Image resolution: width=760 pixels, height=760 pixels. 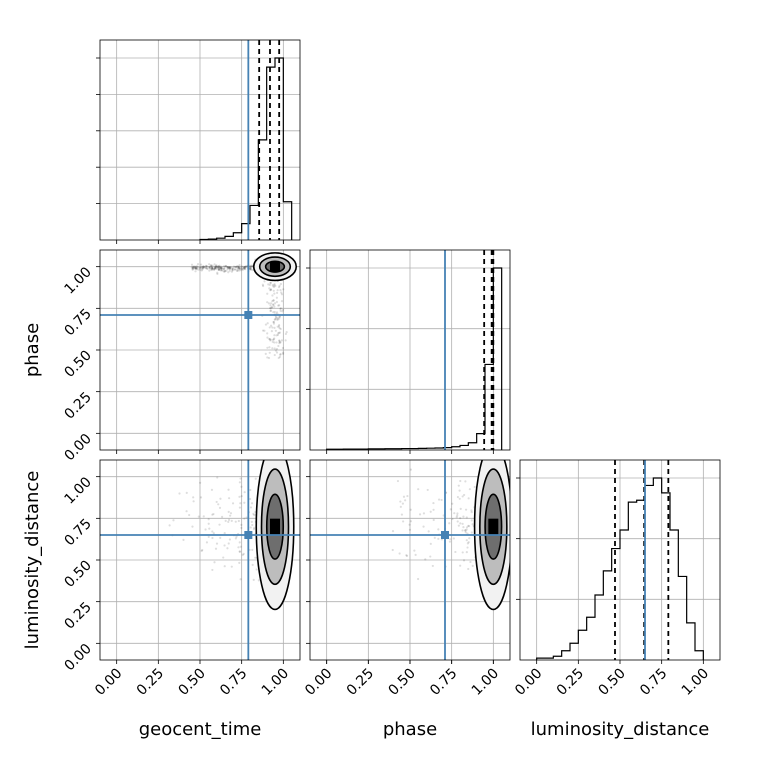 I want to click on scatter-geocent_time-phase, so click(x=200, y=350).